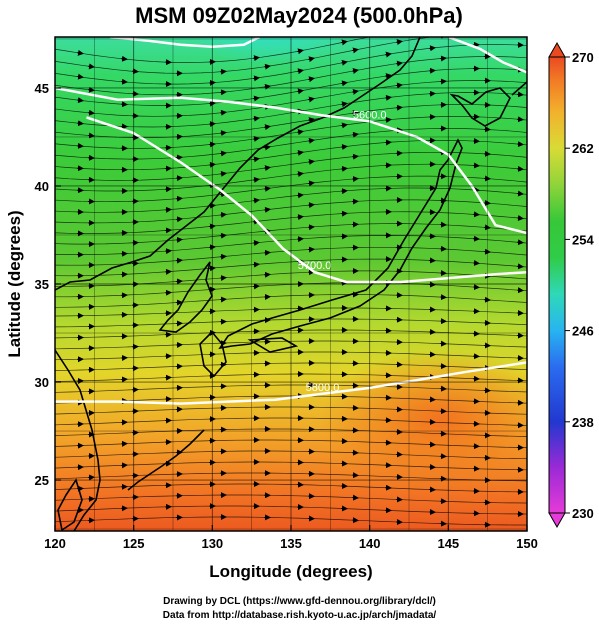 The width and height of the screenshot is (599, 625). I want to click on x-tick-label: 125, so click(134, 543).